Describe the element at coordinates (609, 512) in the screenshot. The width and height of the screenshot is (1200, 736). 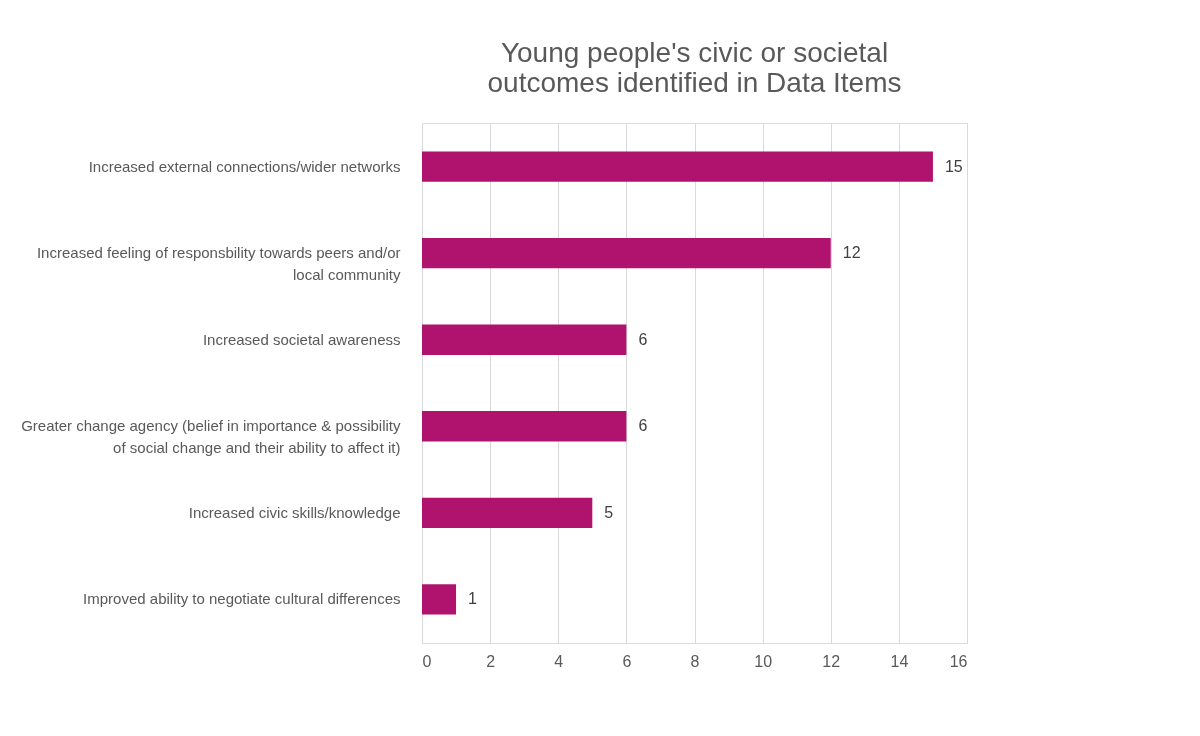
I see `data-label: 5` at that location.